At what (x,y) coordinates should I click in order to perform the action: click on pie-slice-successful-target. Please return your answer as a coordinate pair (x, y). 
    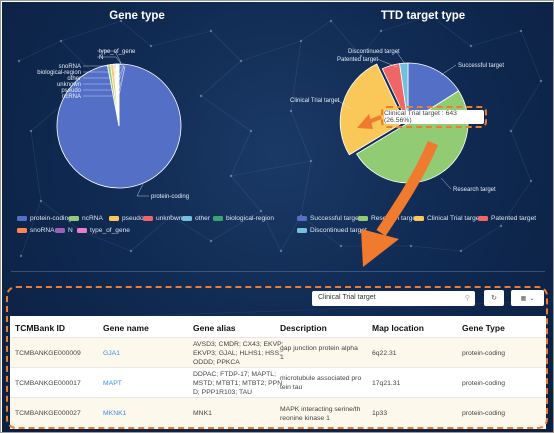
    Looking at the image, I should click on (433, 93).